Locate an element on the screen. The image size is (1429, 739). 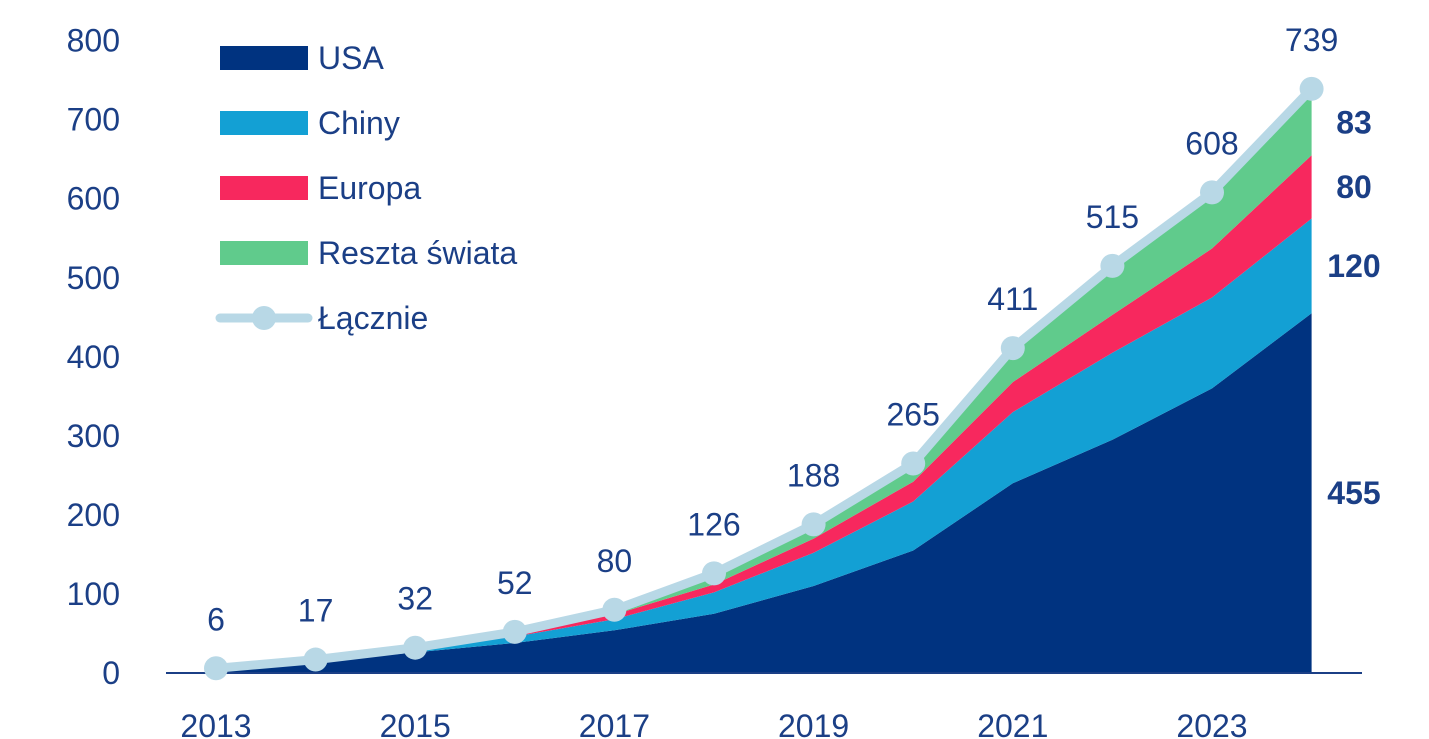
legend-marker is located at coordinates (264, 318).